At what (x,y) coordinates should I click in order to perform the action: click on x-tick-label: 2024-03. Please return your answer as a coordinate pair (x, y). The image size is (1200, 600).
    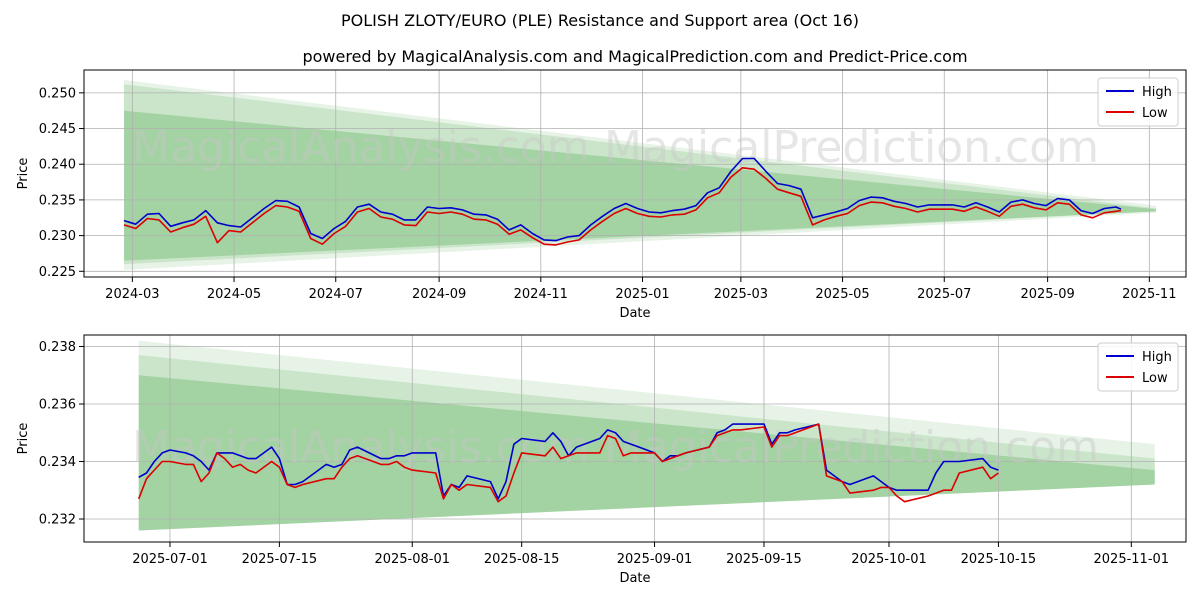
    Looking at the image, I should click on (132, 294).